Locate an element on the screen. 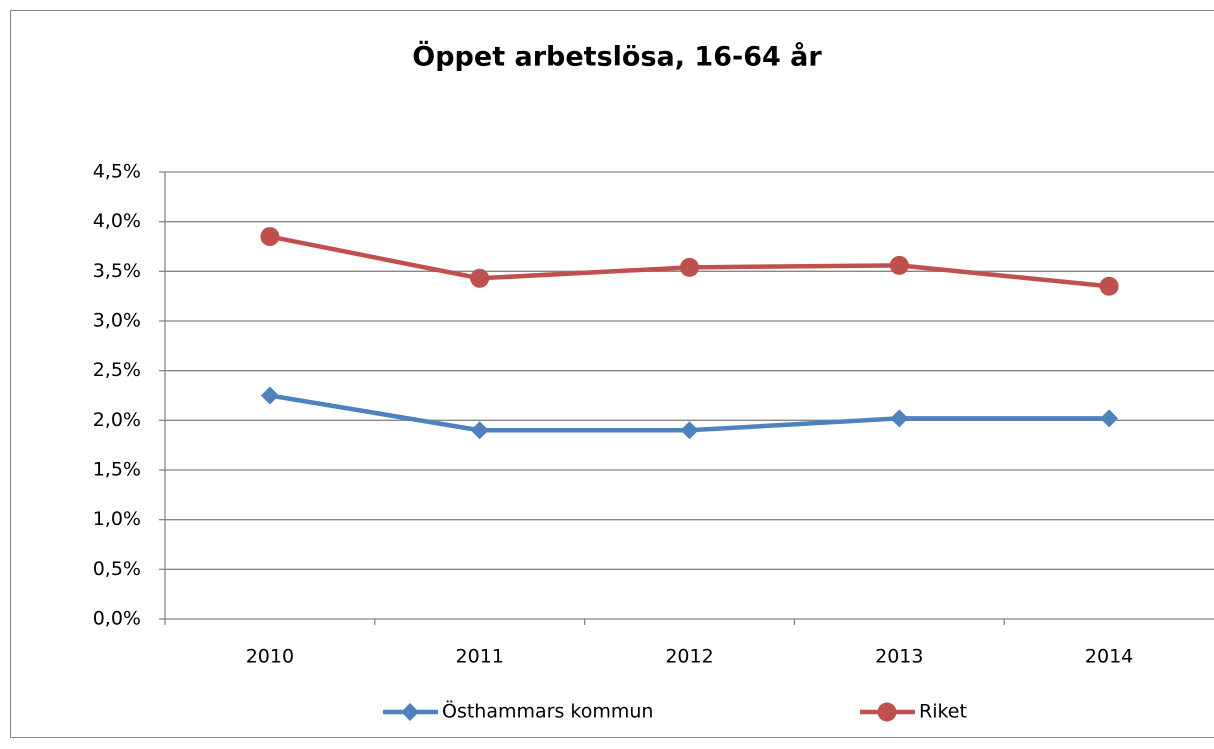 The image size is (1214, 749). legend-label: Riket is located at coordinates (943, 712).